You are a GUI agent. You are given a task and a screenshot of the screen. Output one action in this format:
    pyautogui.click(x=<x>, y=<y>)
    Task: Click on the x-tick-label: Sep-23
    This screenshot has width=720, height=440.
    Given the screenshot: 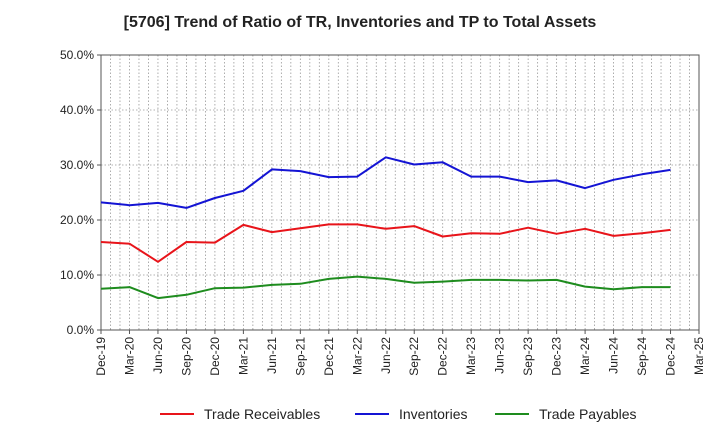 What is the action you would take?
    pyautogui.click(x=528, y=356)
    